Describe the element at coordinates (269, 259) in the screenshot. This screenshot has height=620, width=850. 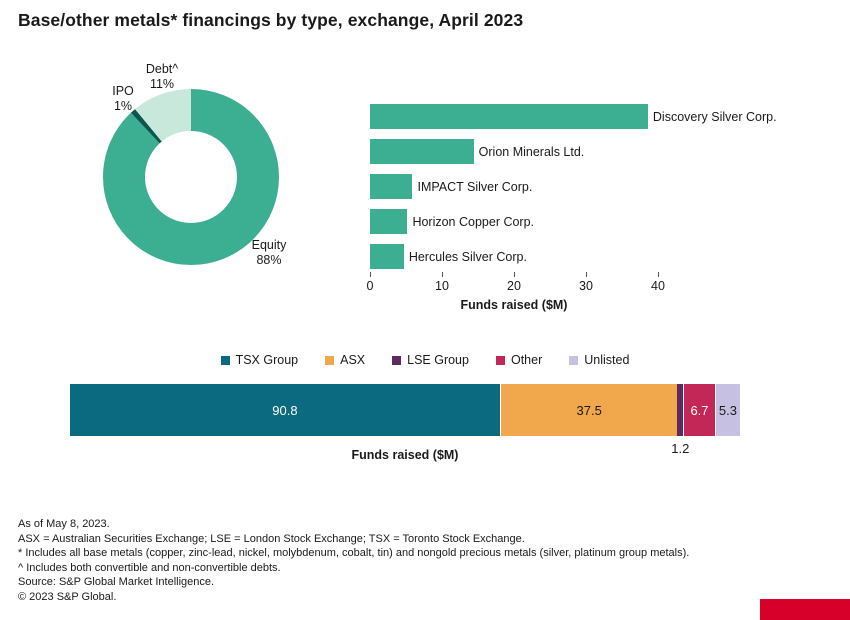
I see `donut-label-pct: 88%` at that location.